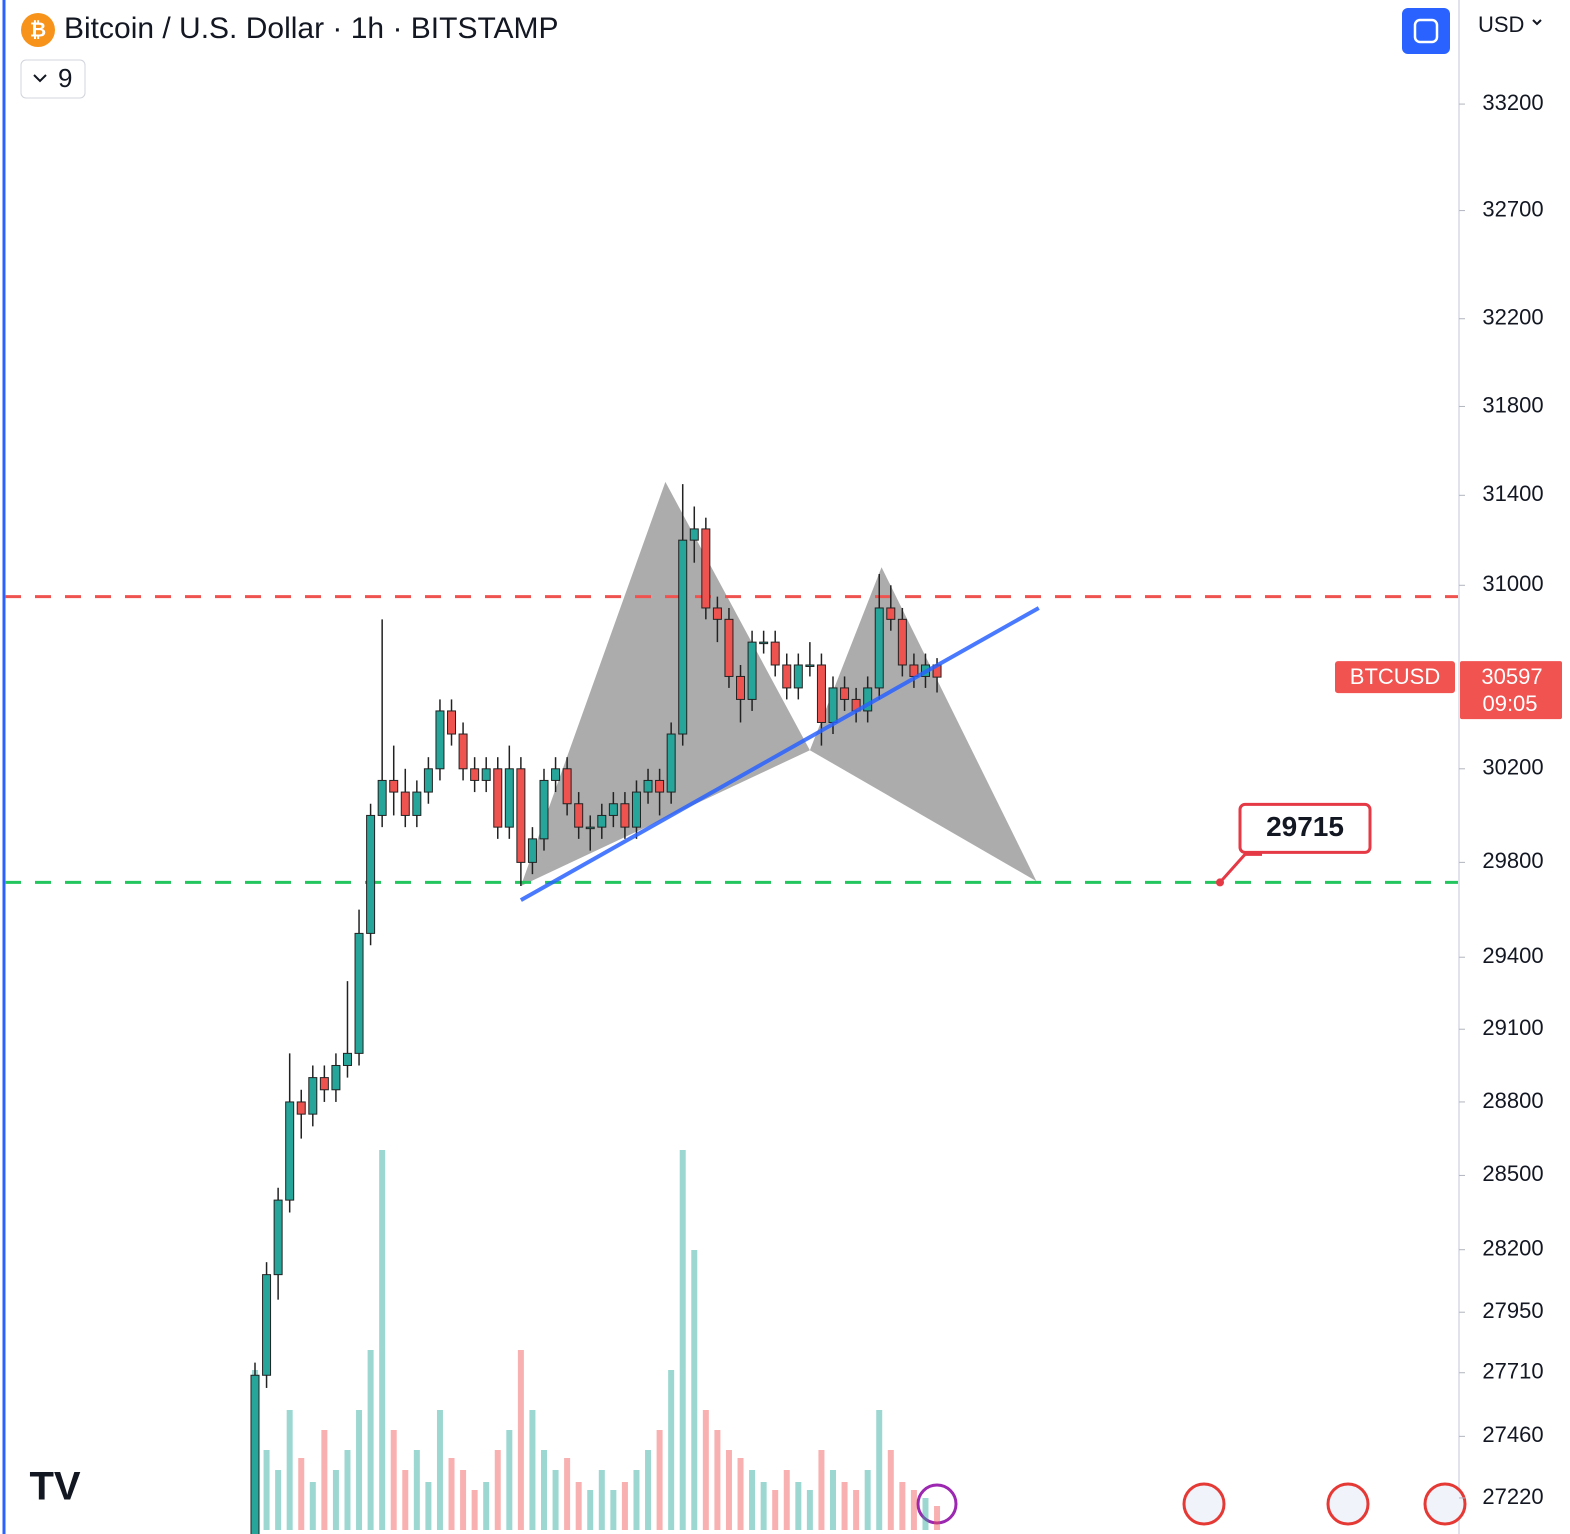 The image size is (1570, 1534). I want to click on y-tick-label: 32700, so click(1512, 208).